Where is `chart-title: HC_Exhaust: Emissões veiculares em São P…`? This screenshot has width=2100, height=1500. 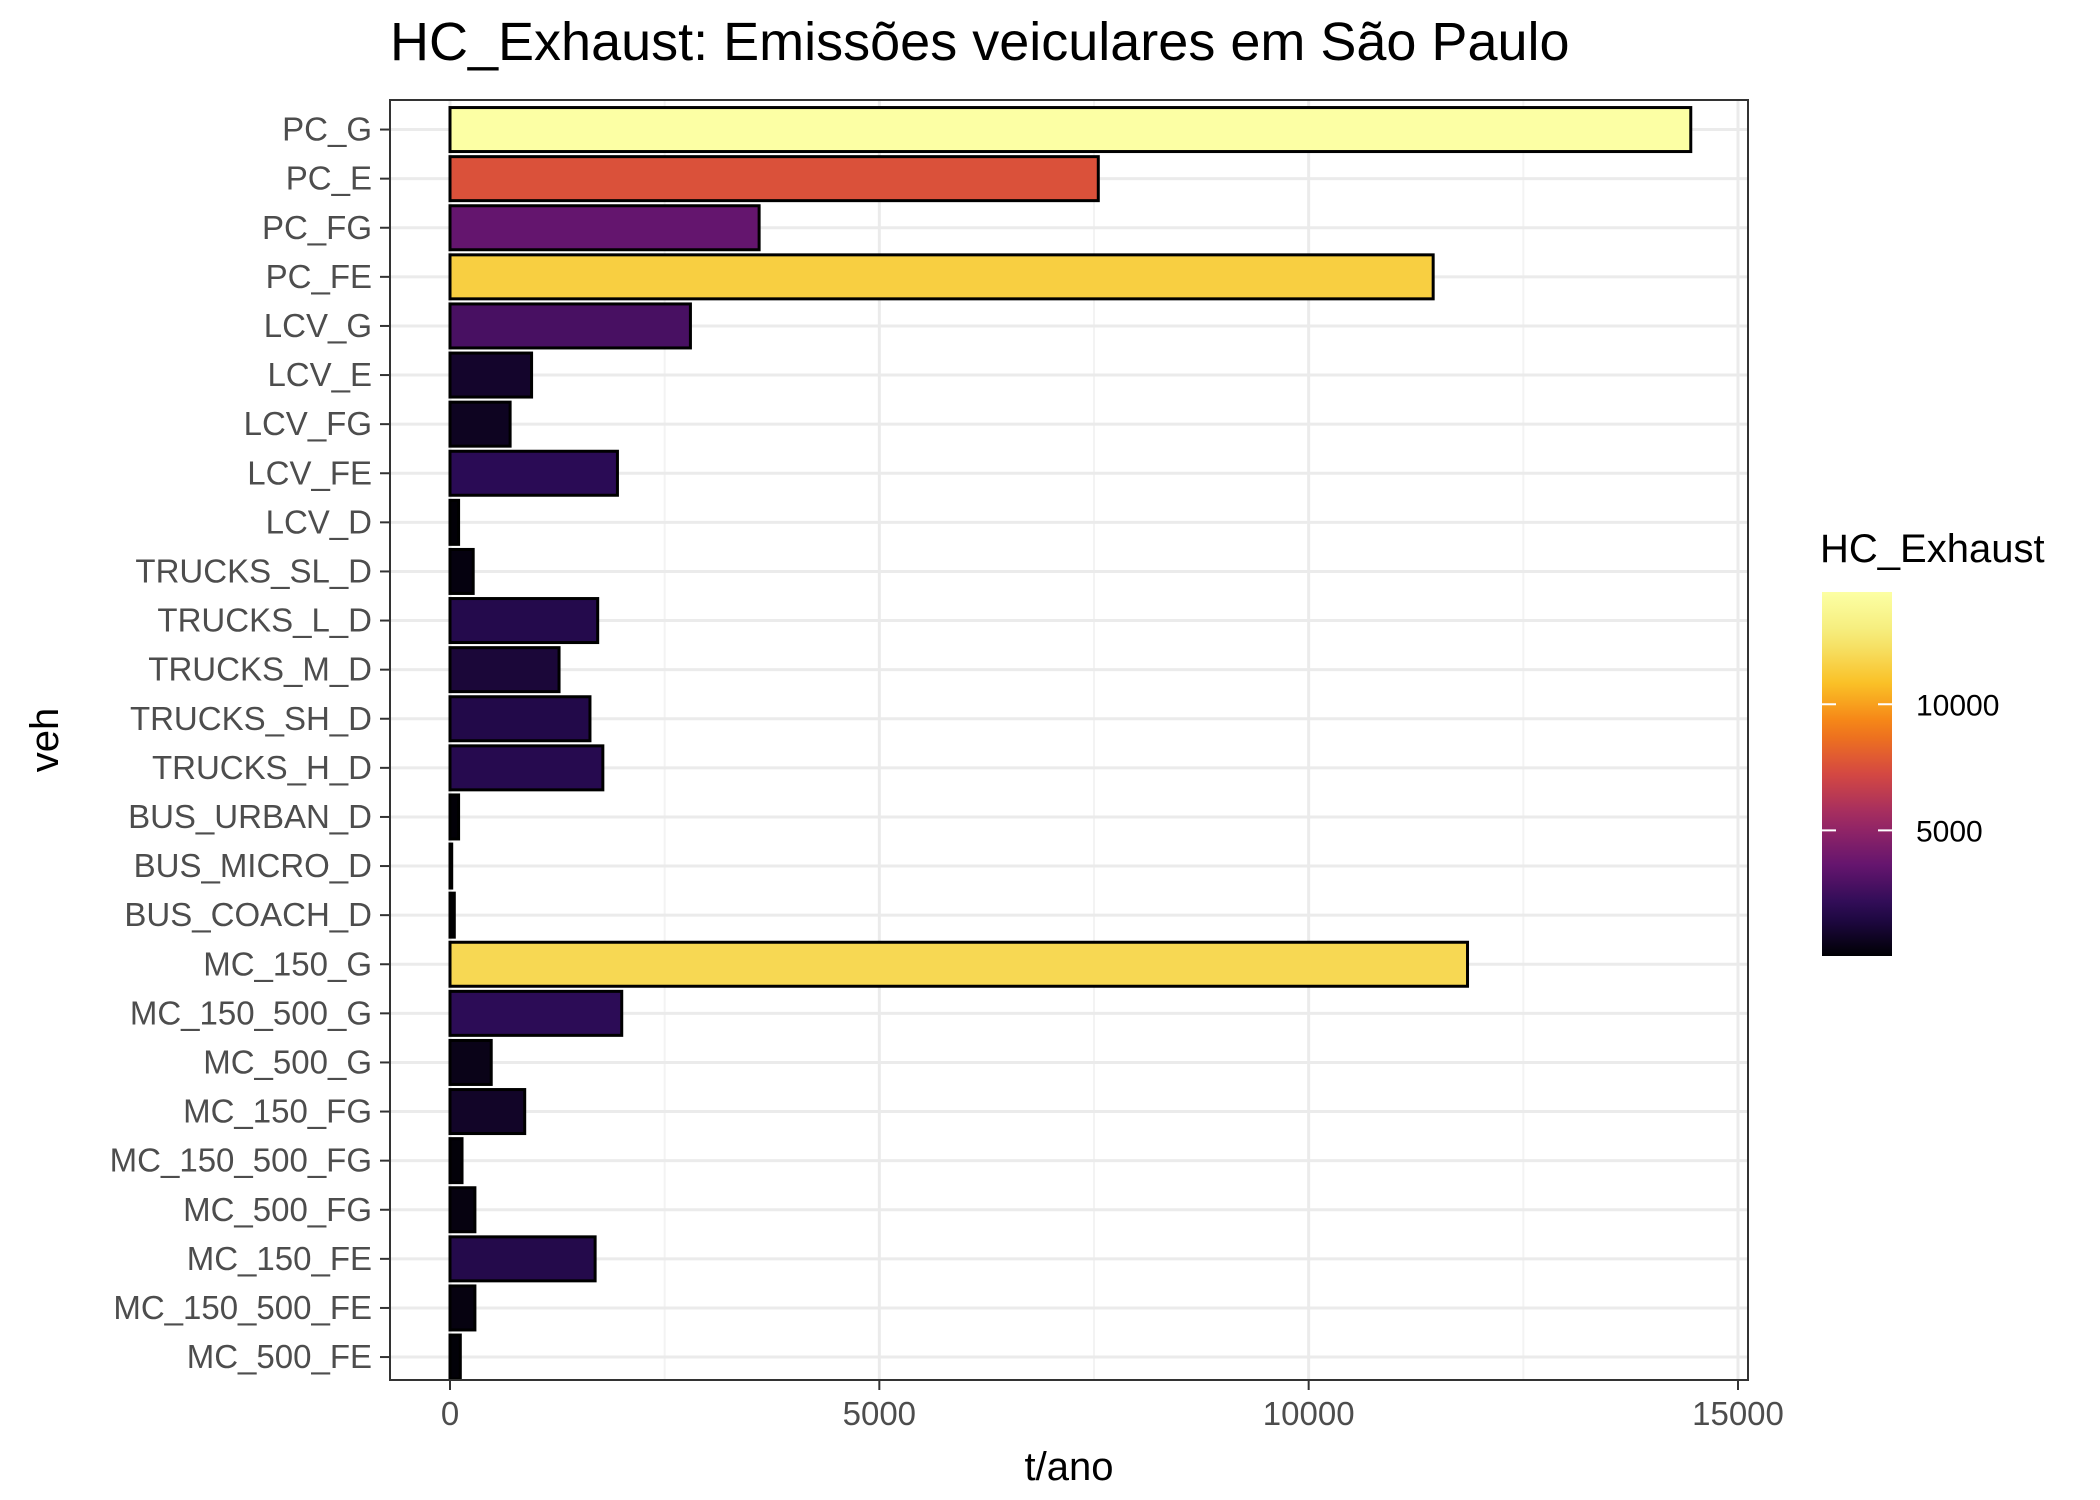 chart-title: HC_Exhaust: Emissões veiculares em São P… is located at coordinates (980, 42).